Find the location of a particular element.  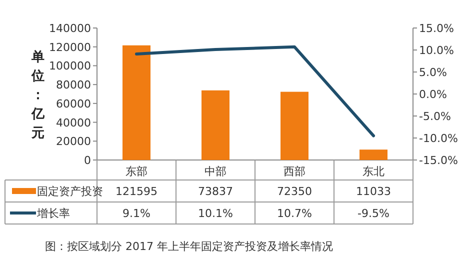

y-tick-label: 140000 is located at coordinates (70, 28).